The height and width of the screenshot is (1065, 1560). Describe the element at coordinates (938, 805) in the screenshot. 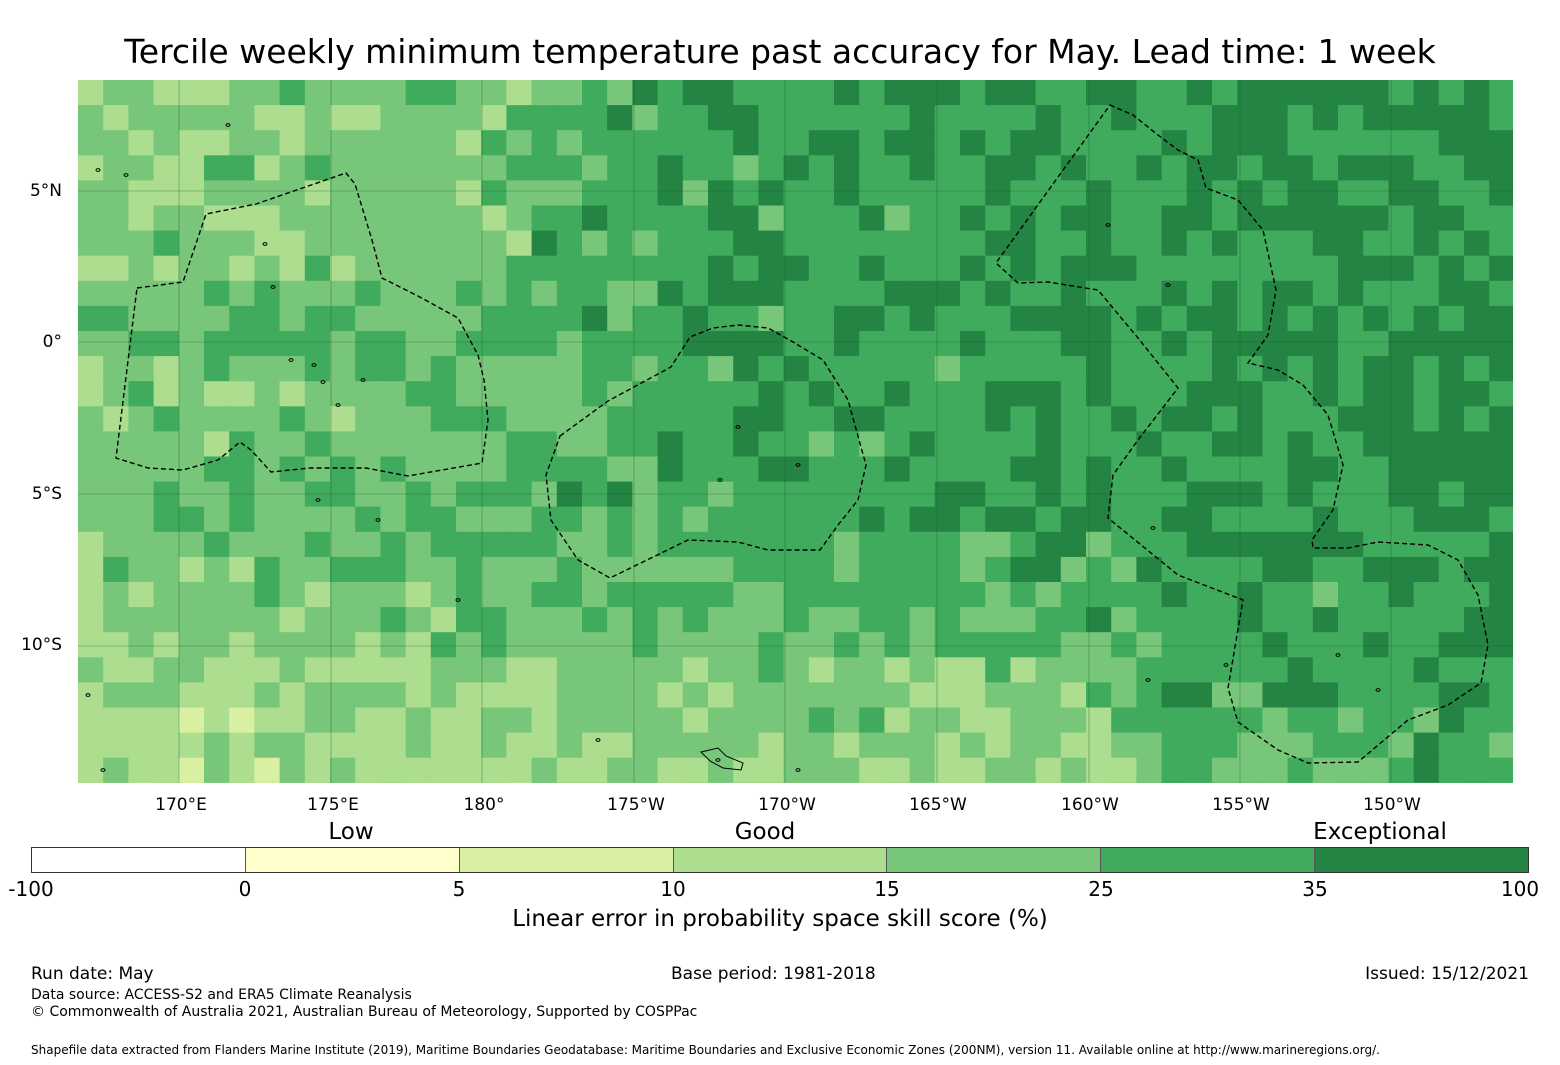

I see `lon-label-165w: 165°W` at that location.